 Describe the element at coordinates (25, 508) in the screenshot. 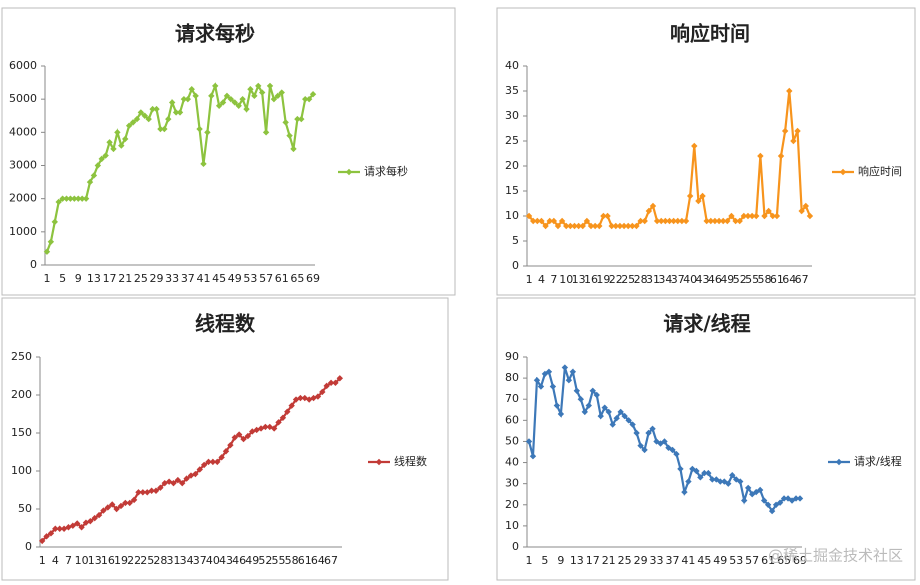

I see `y-tick-label: 50` at that location.